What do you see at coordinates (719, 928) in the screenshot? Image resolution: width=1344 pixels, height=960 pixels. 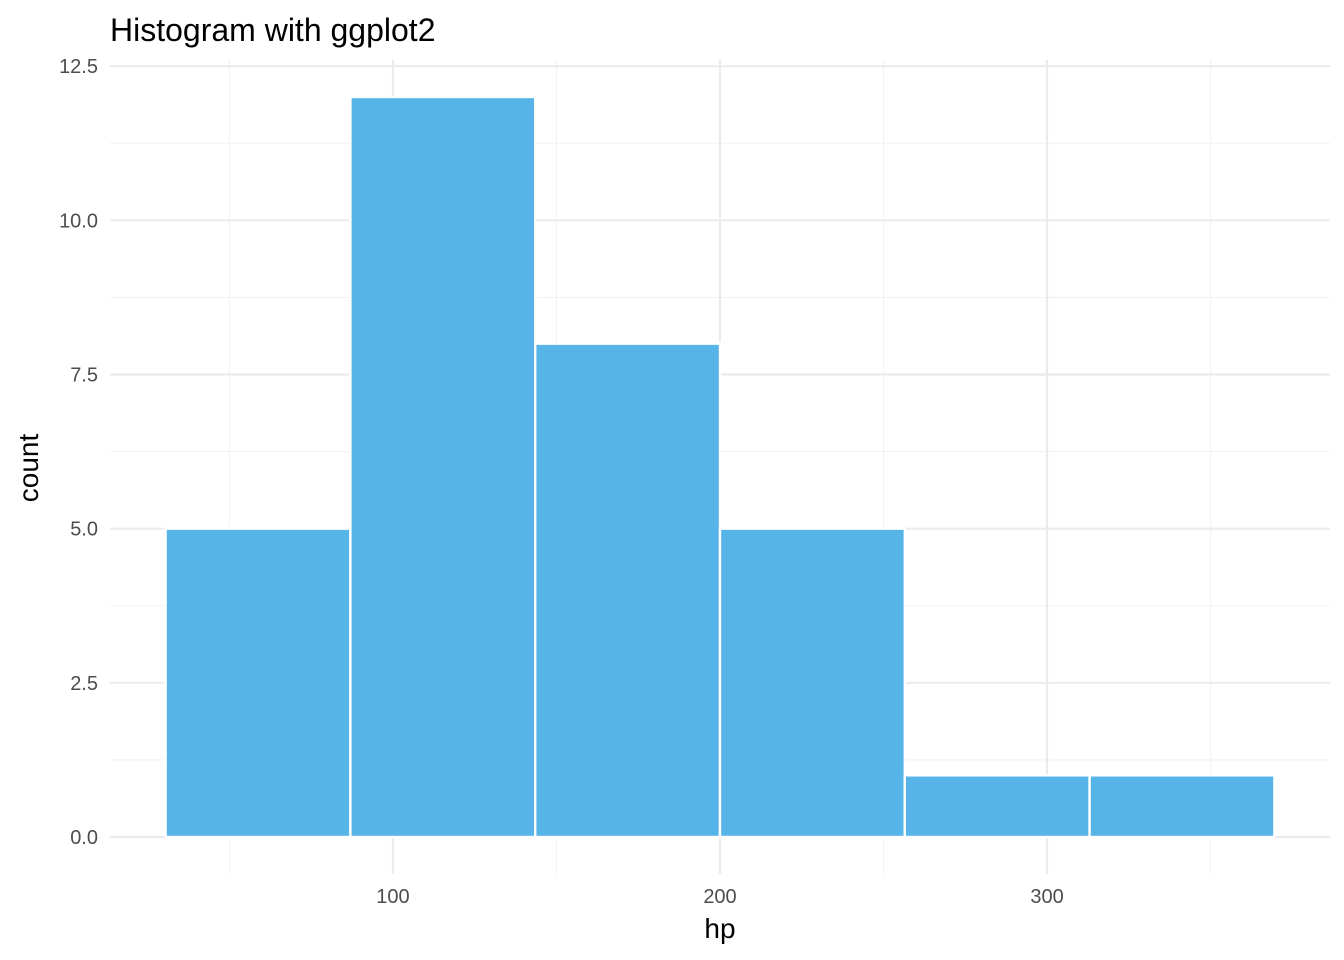 I see `x-axis-title: hp` at bounding box center [719, 928].